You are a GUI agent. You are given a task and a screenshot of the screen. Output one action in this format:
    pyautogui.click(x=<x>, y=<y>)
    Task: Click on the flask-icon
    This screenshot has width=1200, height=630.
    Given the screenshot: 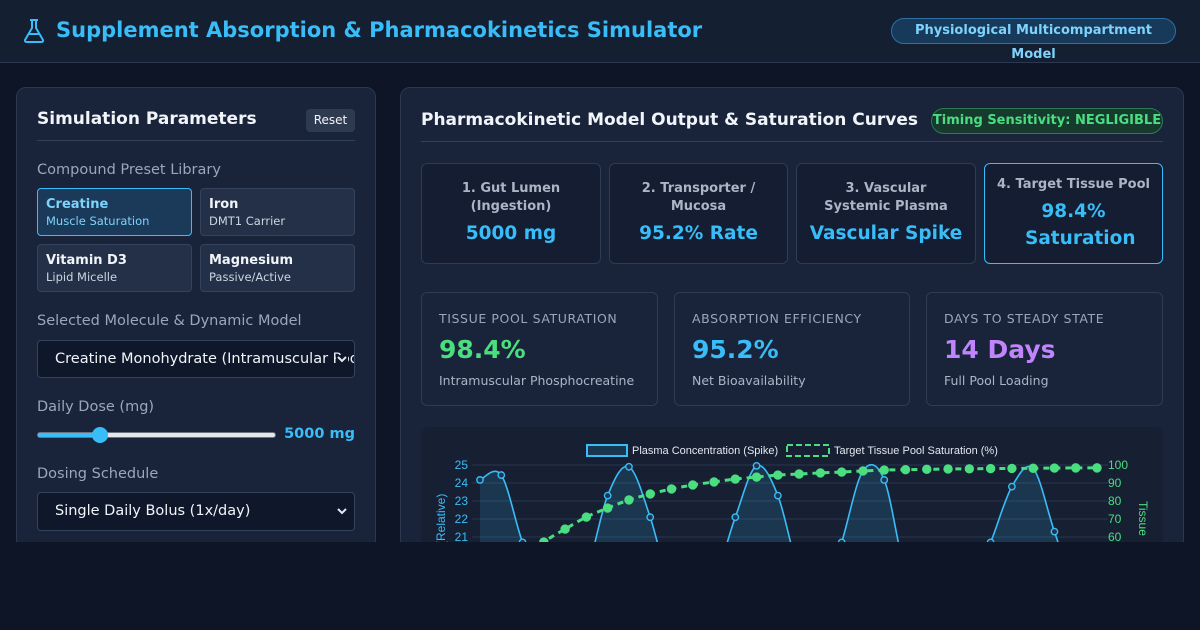 What is the action you would take?
    pyautogui.click(x=34, y=31)
    